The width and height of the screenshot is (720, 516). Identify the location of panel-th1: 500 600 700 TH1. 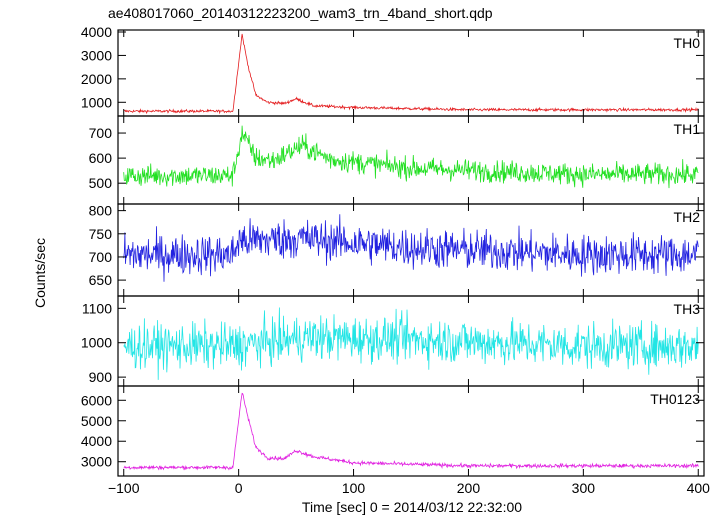
(397, 160).